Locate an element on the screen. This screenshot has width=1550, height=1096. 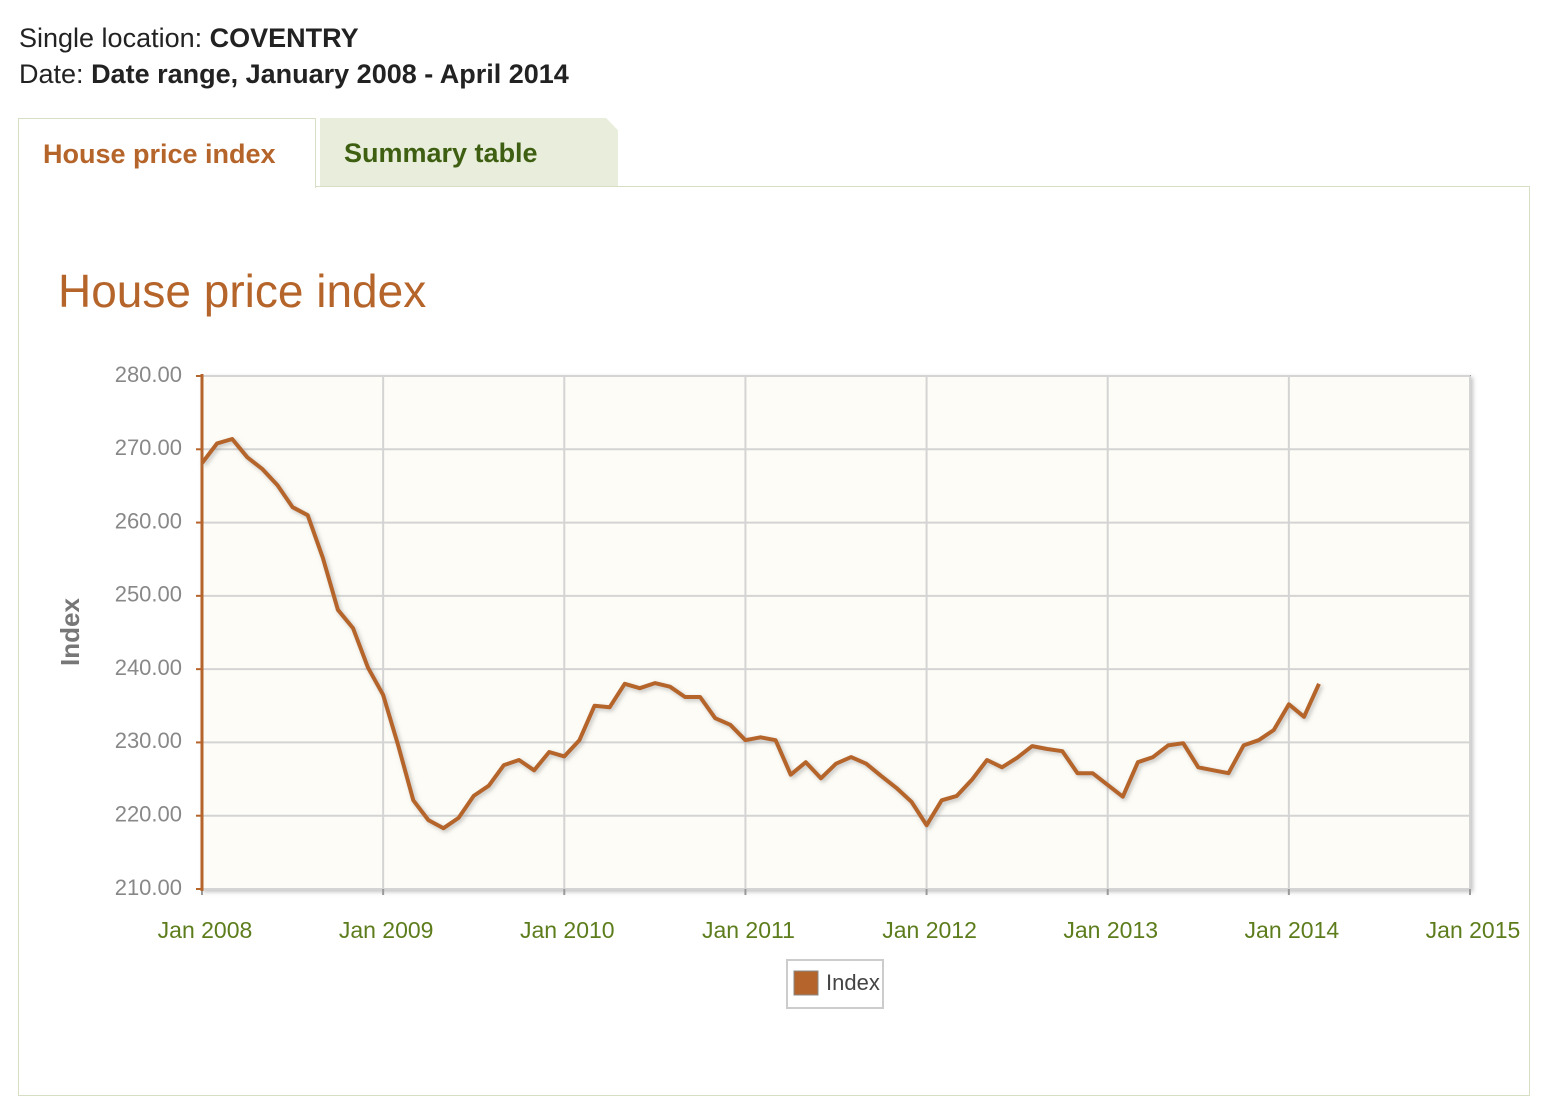
x-tick-label: Jan 2012 is located at coordinates (929, 930).